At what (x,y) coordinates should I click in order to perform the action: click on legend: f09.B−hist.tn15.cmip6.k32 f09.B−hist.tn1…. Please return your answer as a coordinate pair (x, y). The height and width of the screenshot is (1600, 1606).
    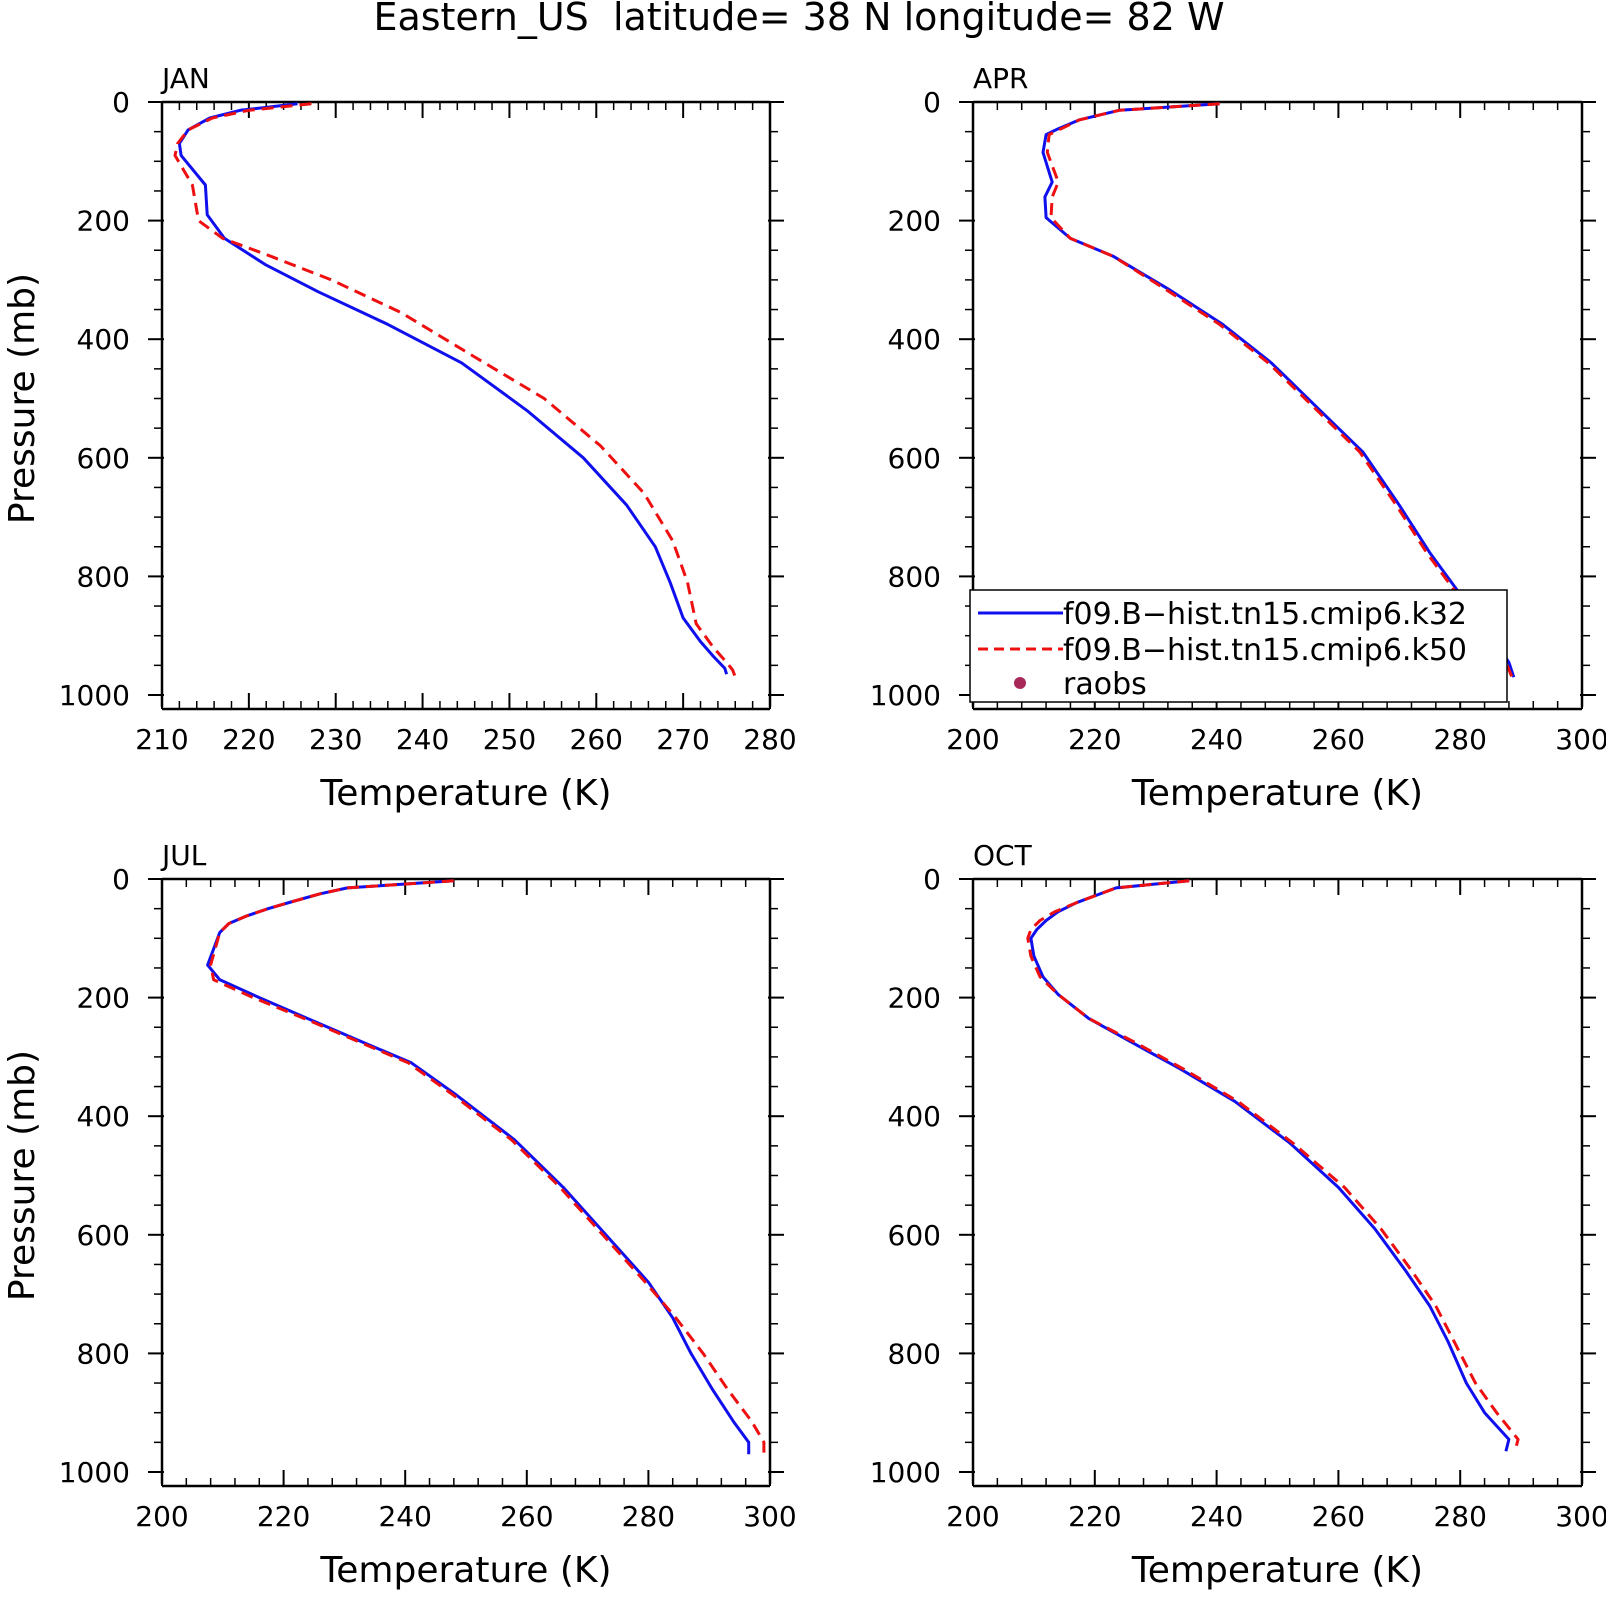
    Looking at the image, I should click on (1238, 646).